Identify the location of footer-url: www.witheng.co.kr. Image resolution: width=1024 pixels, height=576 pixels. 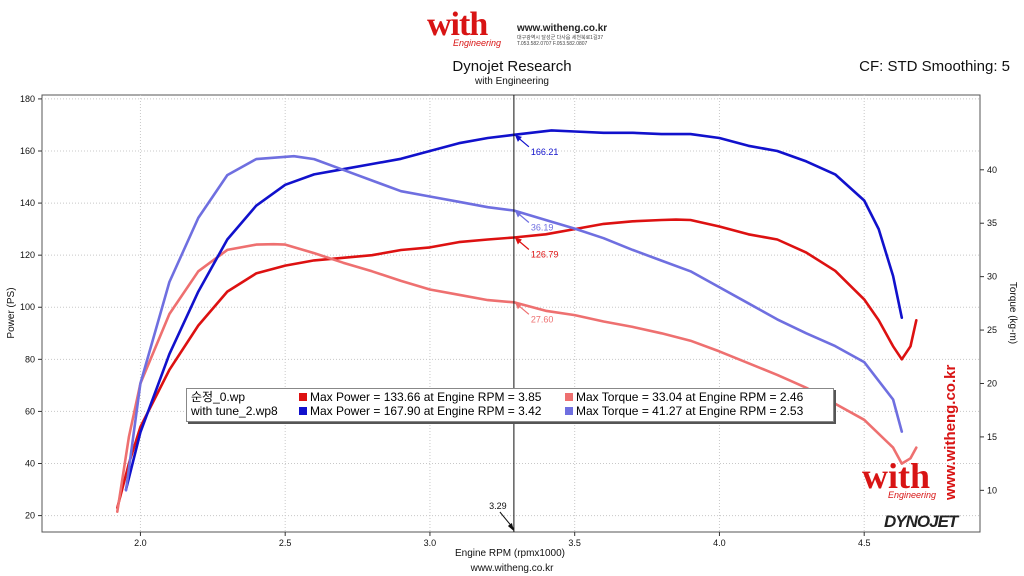
(512, 568).